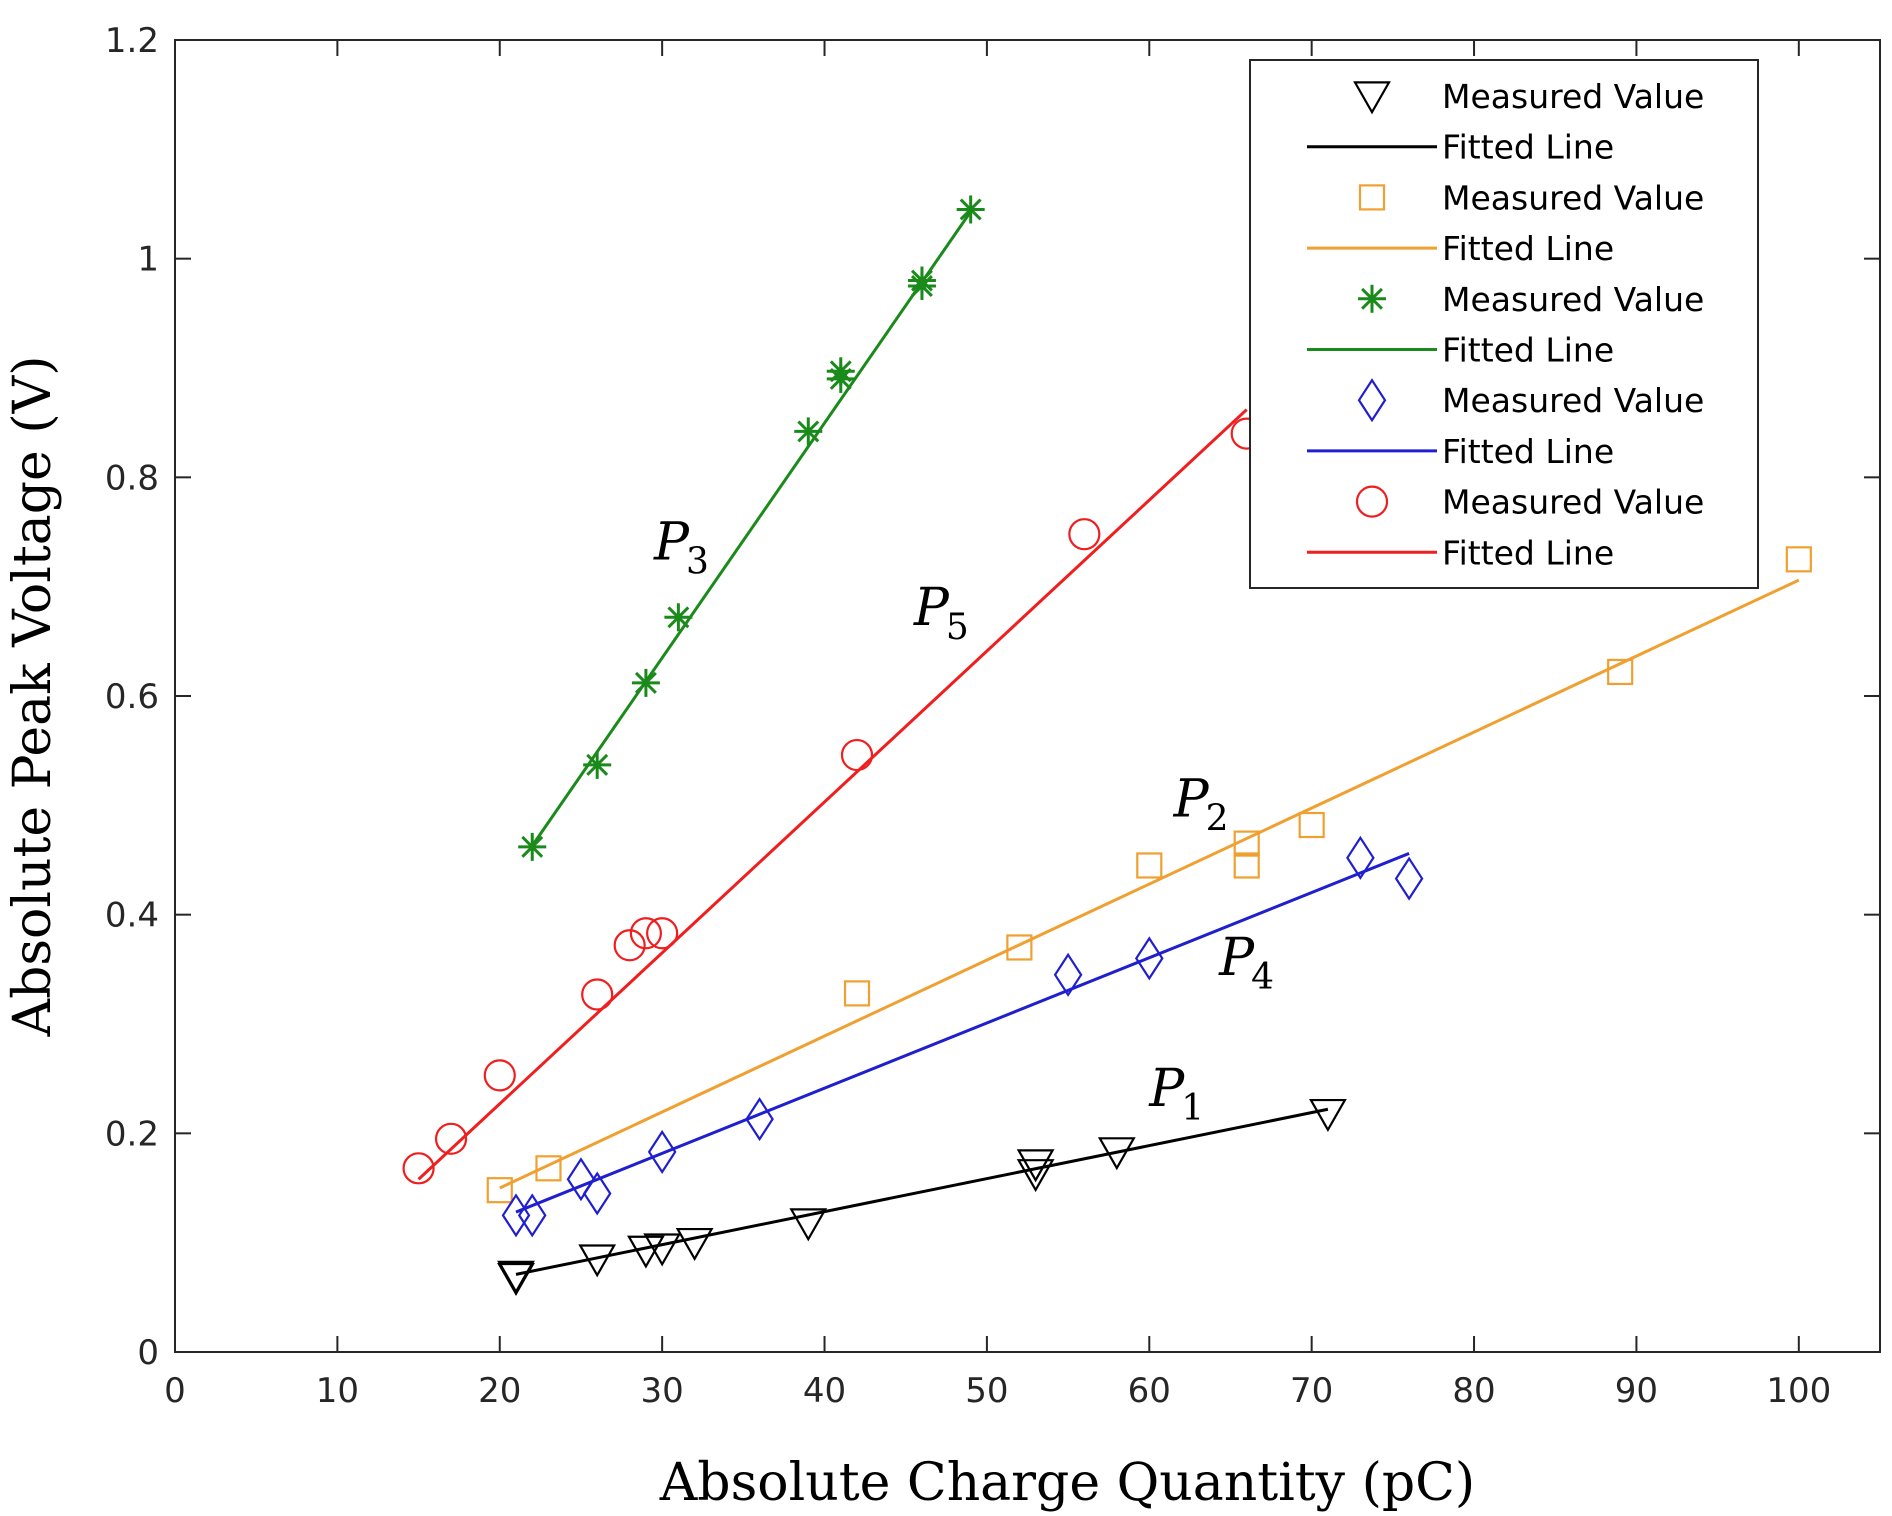  Describe the element at coordinates (962, 1033) in the screenshot. I see `fit-line-p4` at that location.